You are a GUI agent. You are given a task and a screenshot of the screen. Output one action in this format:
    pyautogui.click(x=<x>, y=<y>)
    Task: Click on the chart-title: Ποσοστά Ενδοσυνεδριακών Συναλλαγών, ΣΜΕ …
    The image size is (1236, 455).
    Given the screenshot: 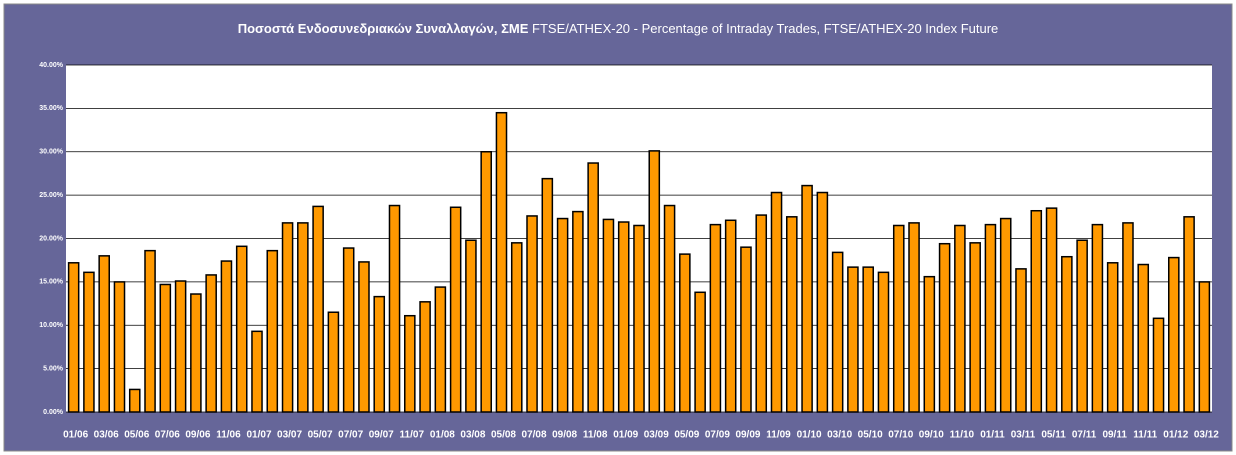 What is the action you would take?
    pyautogui.click(x=618, y=28)
    